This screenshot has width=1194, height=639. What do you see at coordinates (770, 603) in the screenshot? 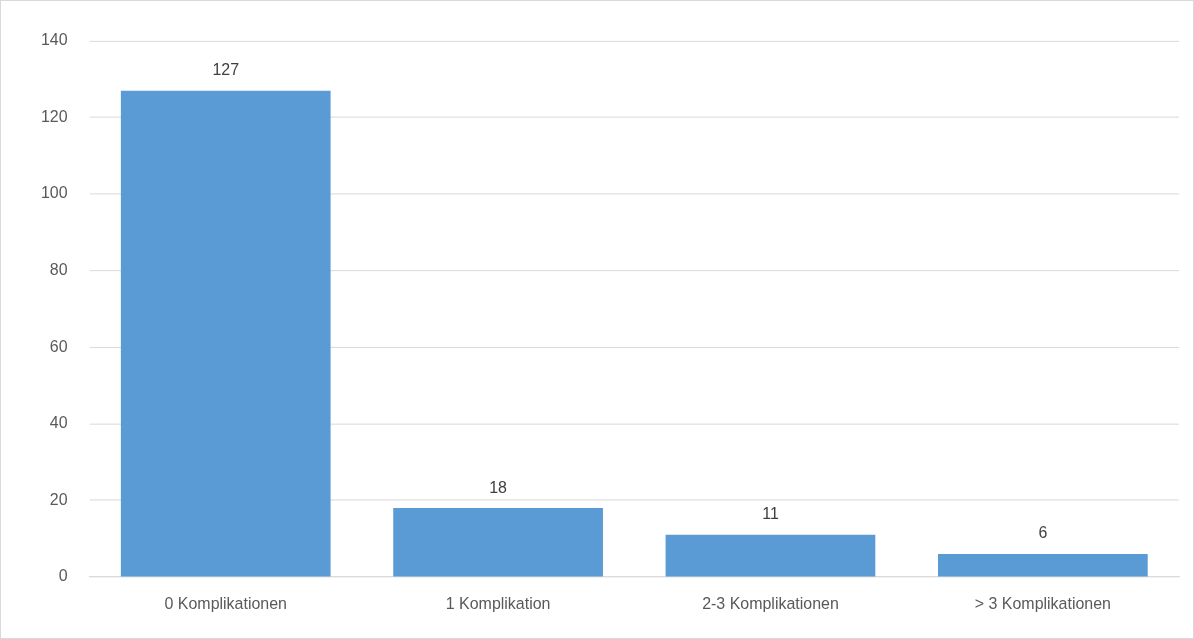
I see `x-tick-label: 2-3 Komplikationen` at bounding box center [770, 603].